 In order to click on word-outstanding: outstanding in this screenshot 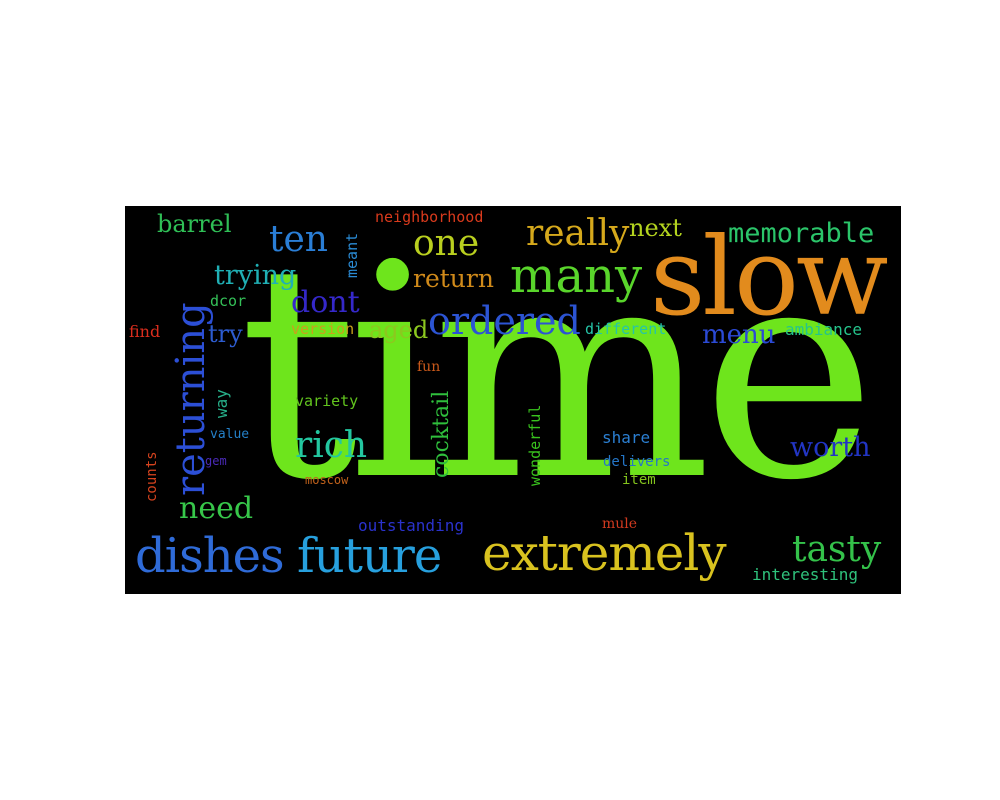, I will do `click(411, 525)`.